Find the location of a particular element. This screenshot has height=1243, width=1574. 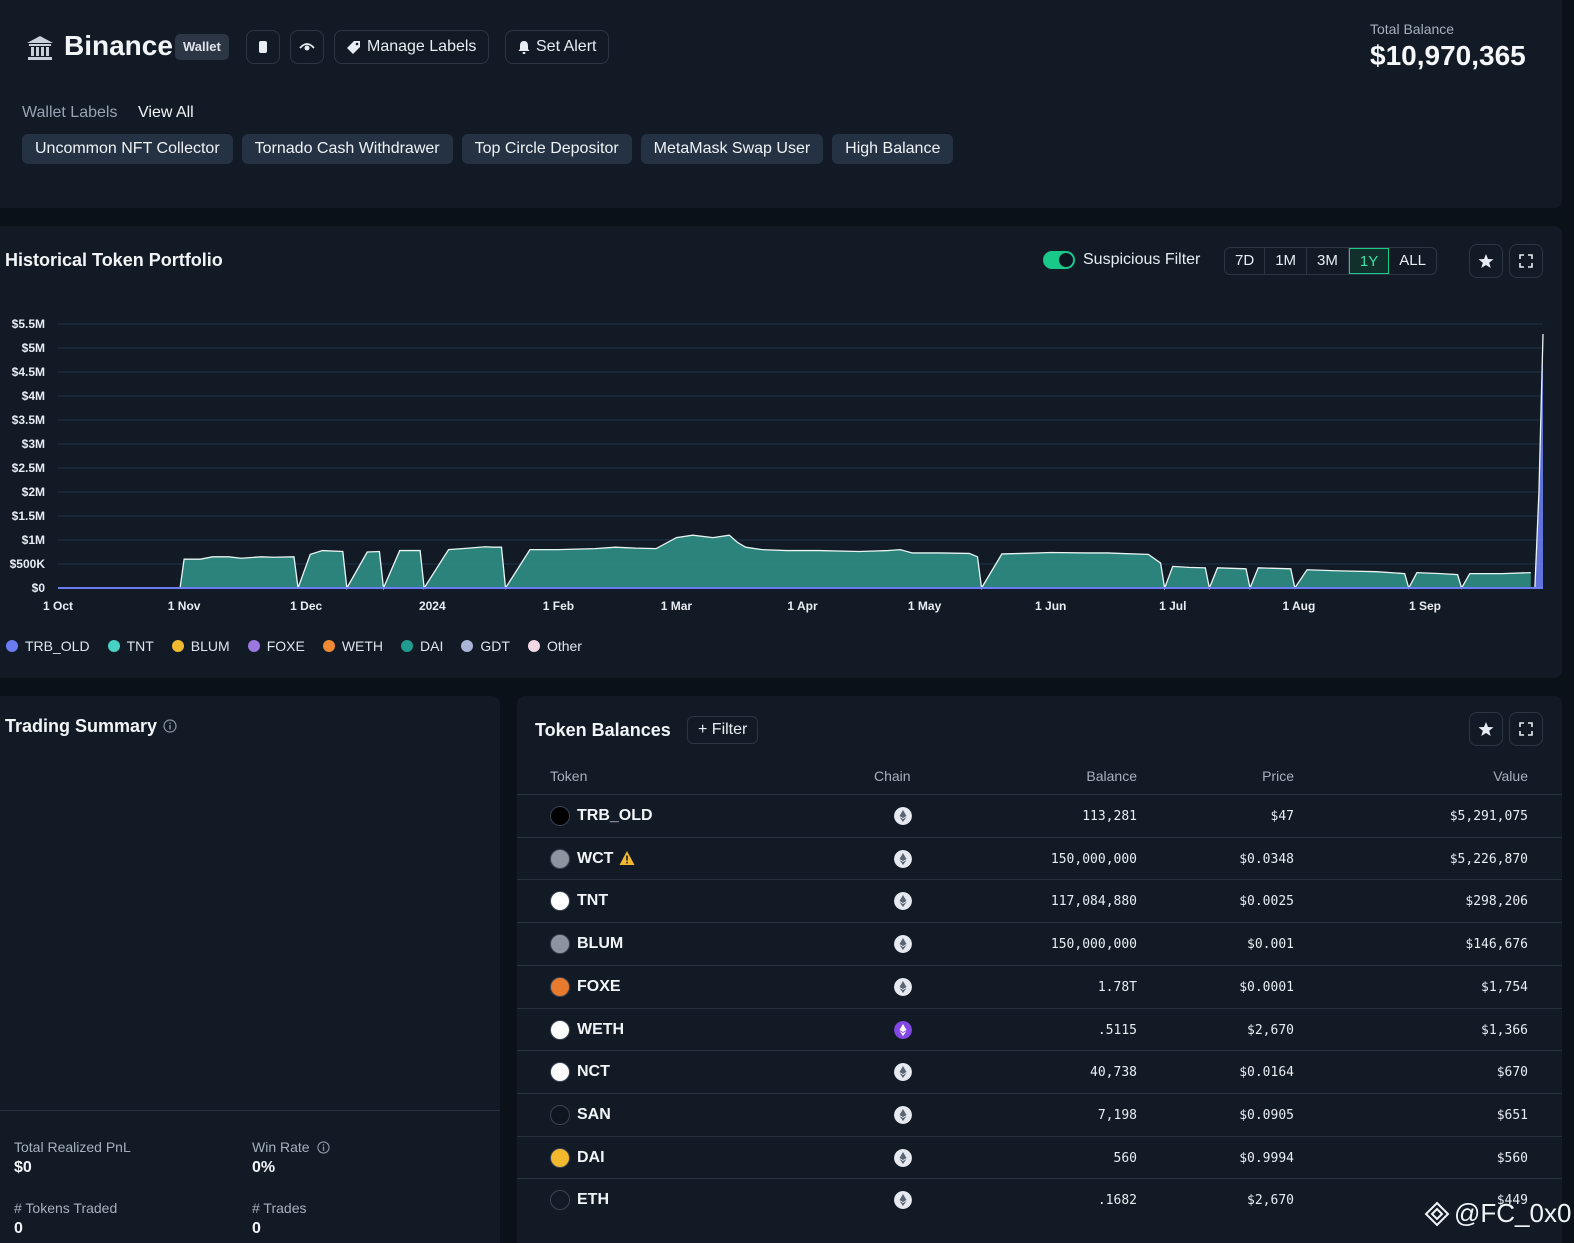

legend-item: TRB_OLD is located at coordinates (48, 646).